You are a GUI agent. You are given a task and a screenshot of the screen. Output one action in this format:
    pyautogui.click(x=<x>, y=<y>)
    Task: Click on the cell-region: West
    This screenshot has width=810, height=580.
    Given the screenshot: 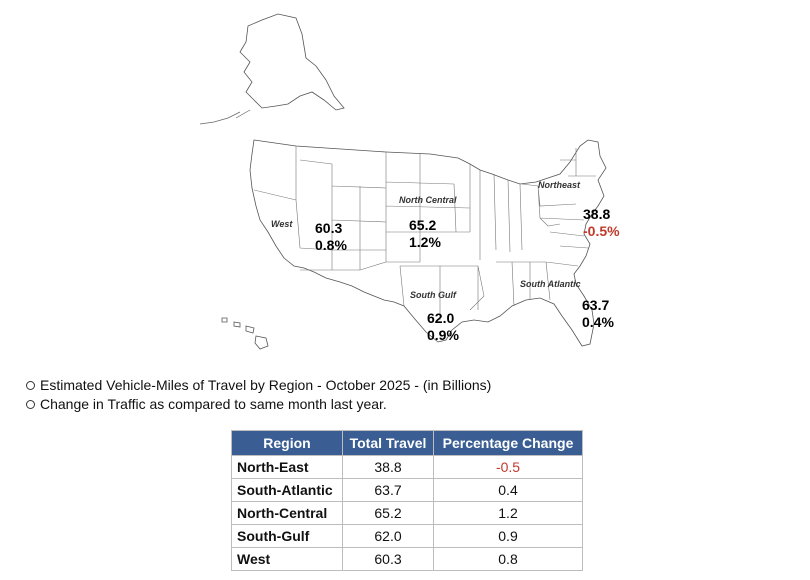 What is the action you would take?
    pyautogui.click(x=287, y=559)
    